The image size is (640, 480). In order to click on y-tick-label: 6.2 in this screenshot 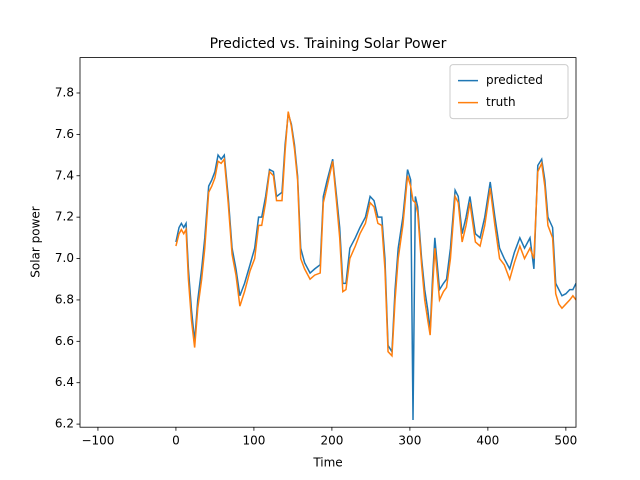, I will do `click(64, 424)`.